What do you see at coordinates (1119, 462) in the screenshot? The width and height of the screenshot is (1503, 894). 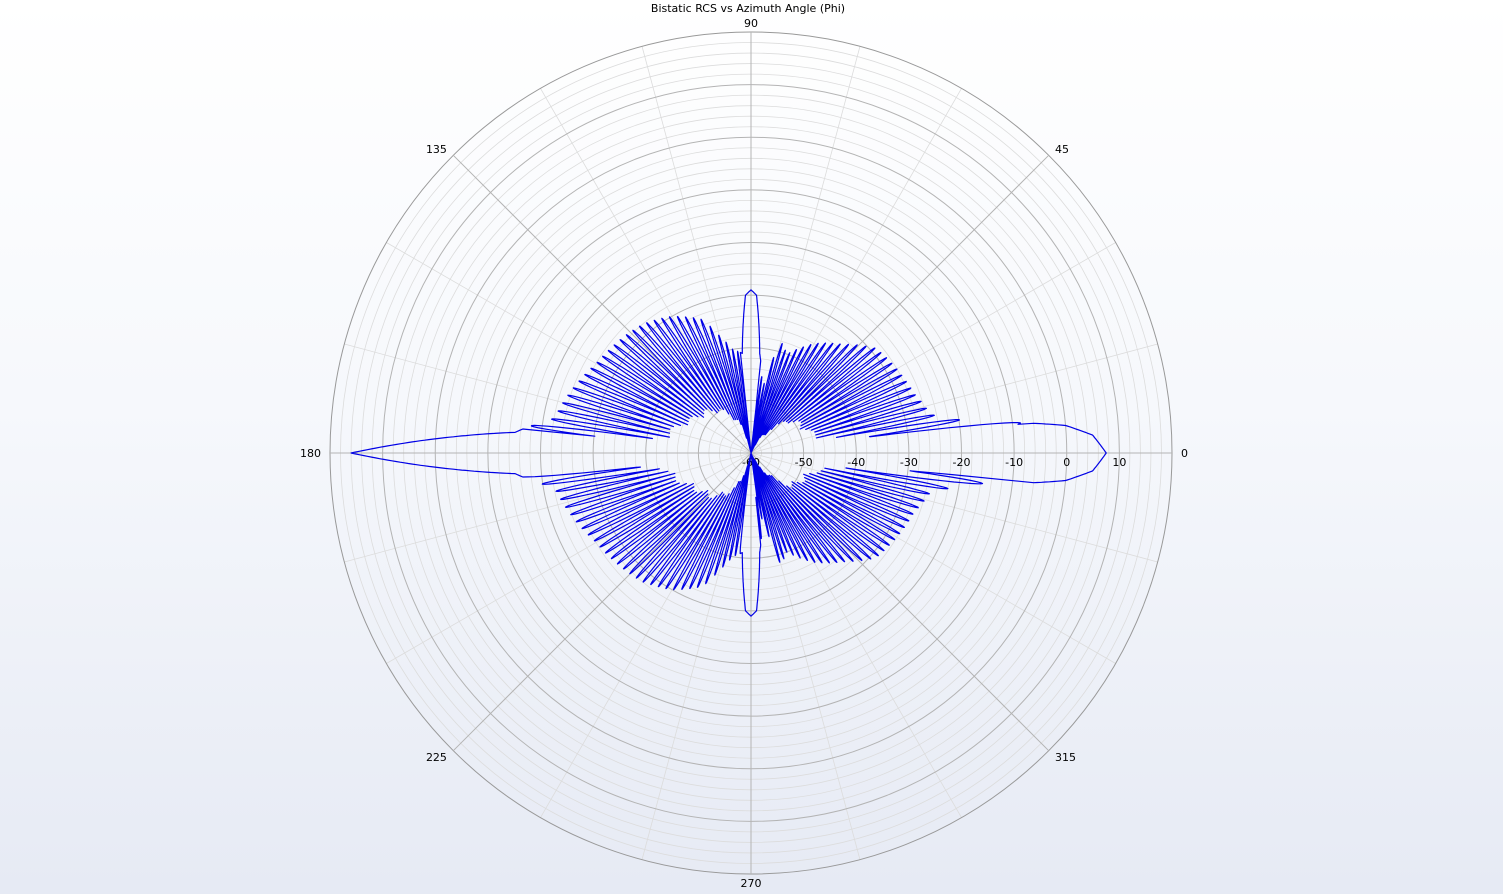 I see `radial-tick-label: 10` at bounding box center [1119, 462].